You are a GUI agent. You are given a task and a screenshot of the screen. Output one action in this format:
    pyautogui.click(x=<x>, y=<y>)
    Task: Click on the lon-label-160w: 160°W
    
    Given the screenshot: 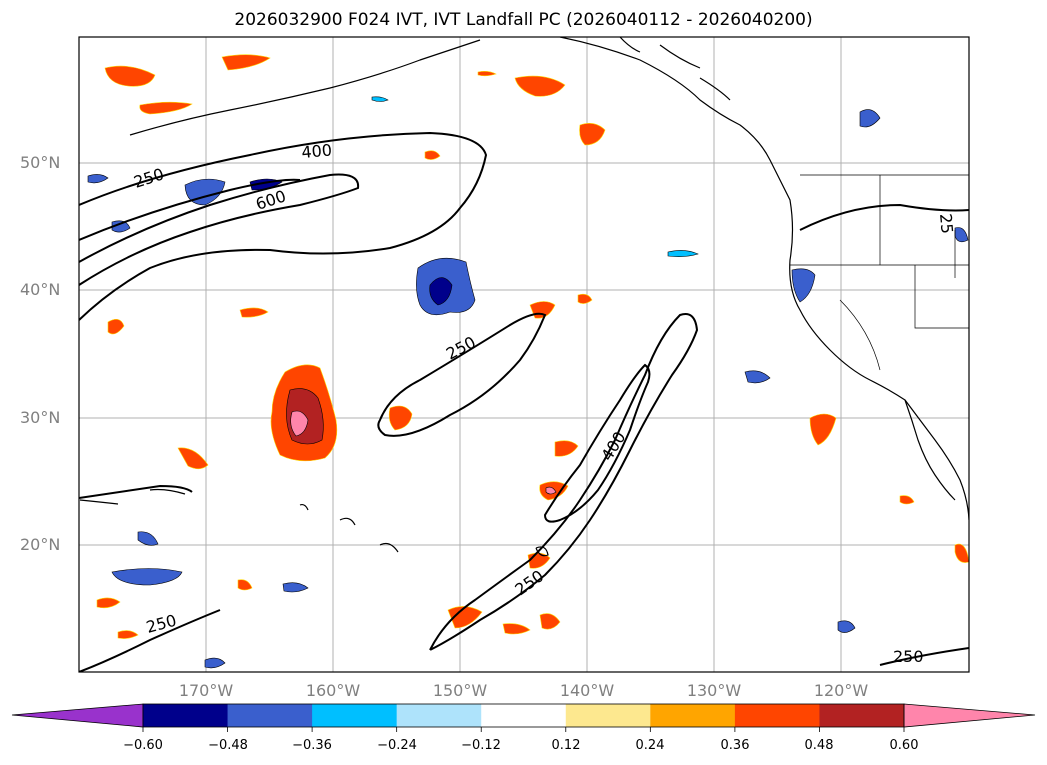 What is the action you would take?
    pyautogui.click(x=333, y=690)
    